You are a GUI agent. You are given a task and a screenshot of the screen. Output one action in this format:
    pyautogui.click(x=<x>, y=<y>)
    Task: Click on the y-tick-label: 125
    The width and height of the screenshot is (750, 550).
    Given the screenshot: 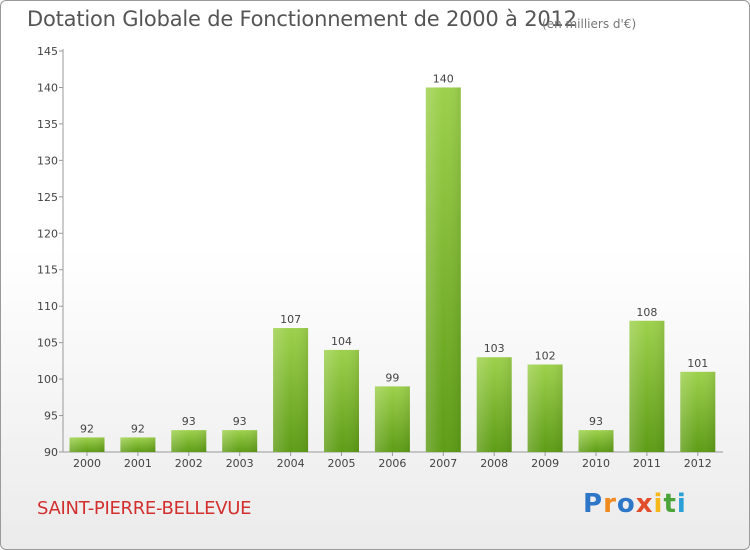 What is the action you would take?
    pyautogui.click(x=47, y=197)
    